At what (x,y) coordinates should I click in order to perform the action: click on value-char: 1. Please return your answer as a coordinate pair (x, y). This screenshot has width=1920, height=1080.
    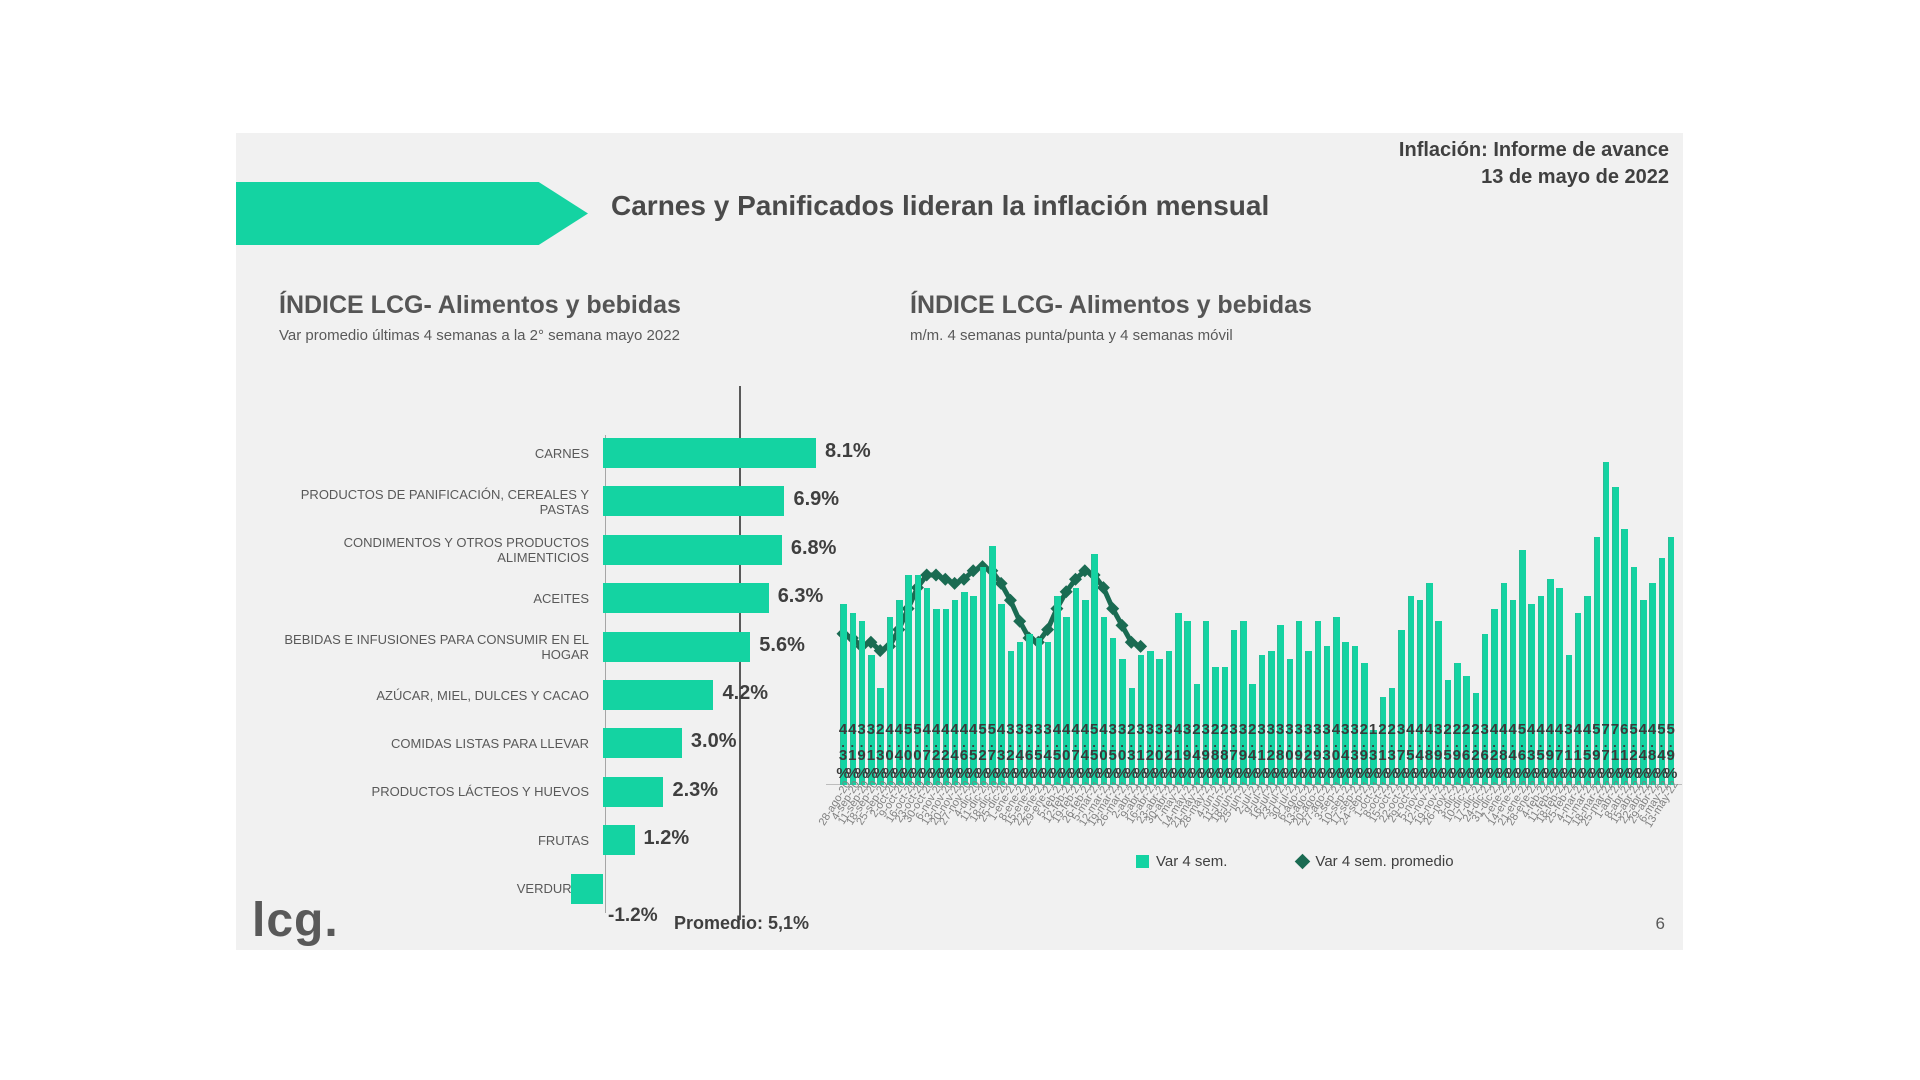
    Looking at the image, I should click on (1382, 755).